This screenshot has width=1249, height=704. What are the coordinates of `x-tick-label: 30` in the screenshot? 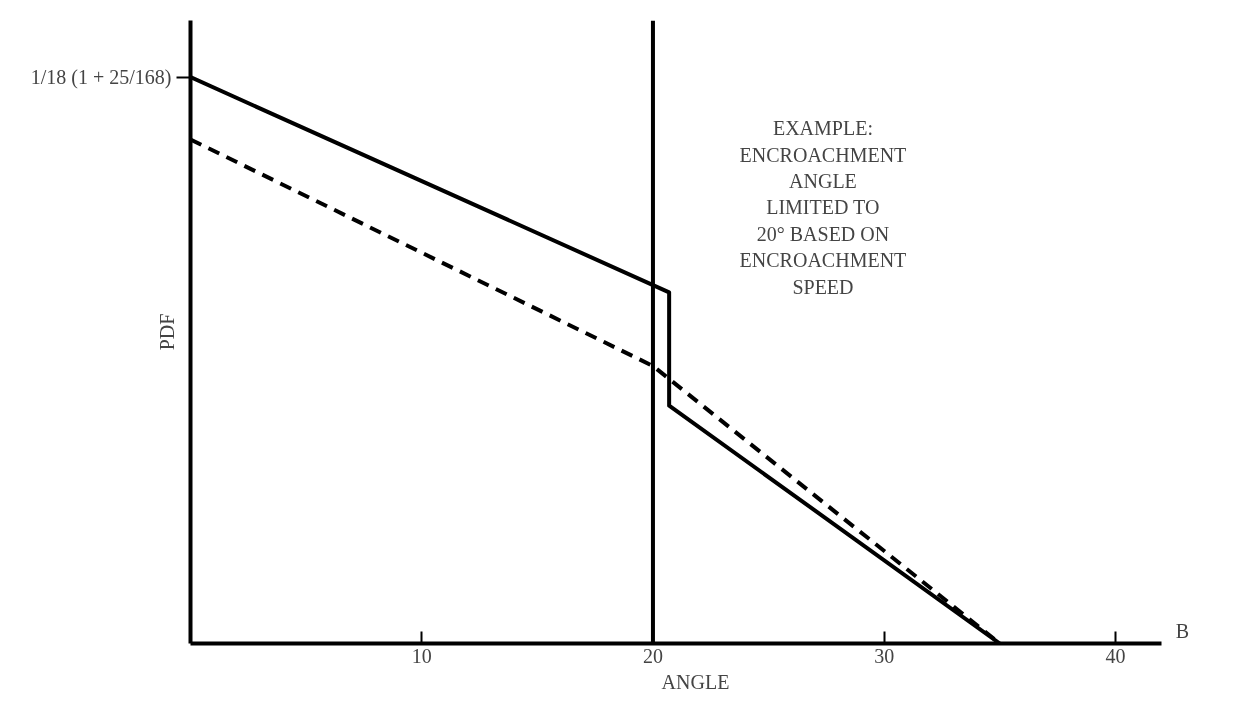 It's located at (884, 655).